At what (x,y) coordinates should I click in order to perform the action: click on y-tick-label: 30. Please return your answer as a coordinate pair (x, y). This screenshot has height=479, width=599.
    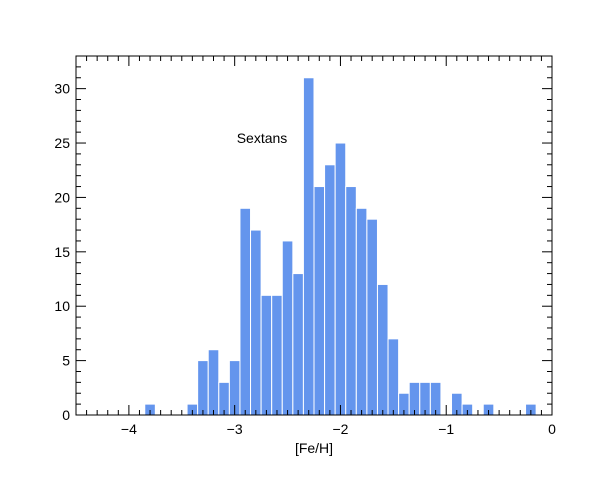
    Looking at the image, I should click on (62, 89).